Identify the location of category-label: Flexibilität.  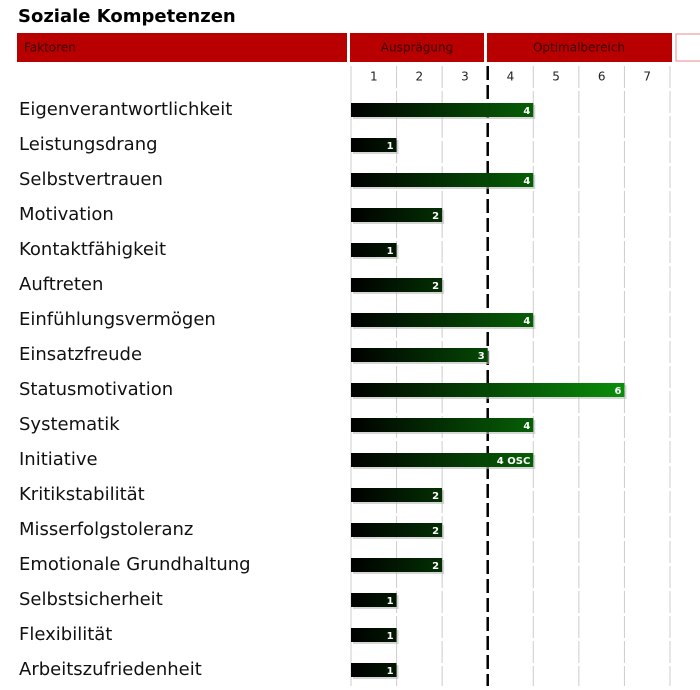
(65, 634).